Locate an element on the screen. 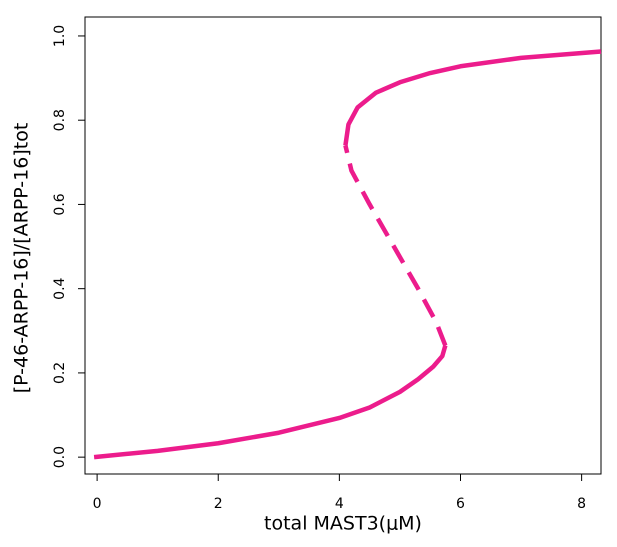  x-tick-label: 4 is located at coordinates (339, 504).